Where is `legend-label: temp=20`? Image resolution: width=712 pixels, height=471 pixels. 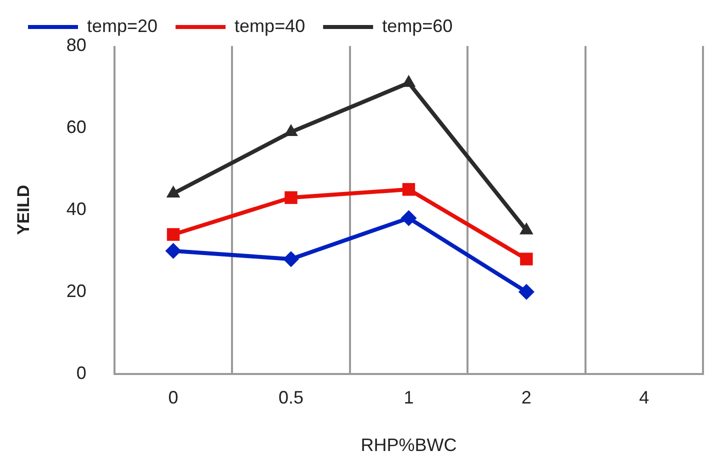
legend-label: temp=20 is located at coordinates (122, 26).